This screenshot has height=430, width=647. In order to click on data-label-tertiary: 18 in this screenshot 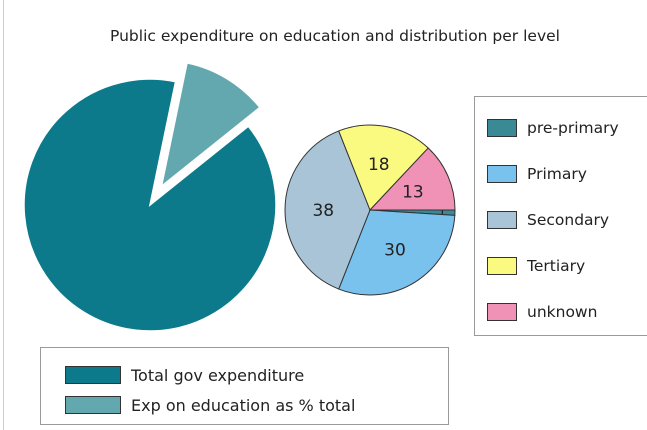, I will do `click(379, 165)`.